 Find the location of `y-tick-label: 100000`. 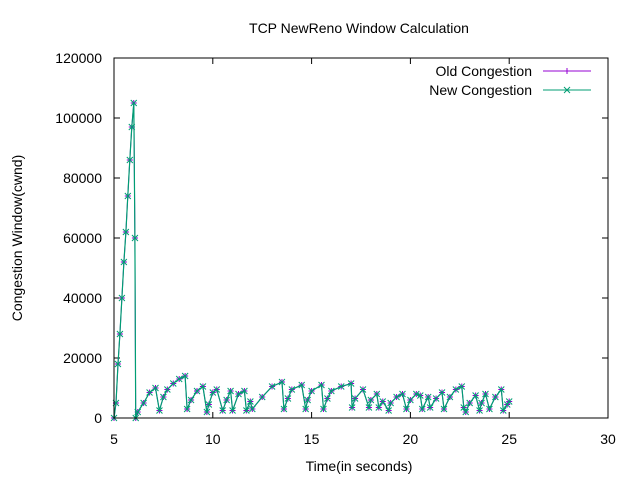

y-tick-label: 100000 is located at coordinates (78, 118).